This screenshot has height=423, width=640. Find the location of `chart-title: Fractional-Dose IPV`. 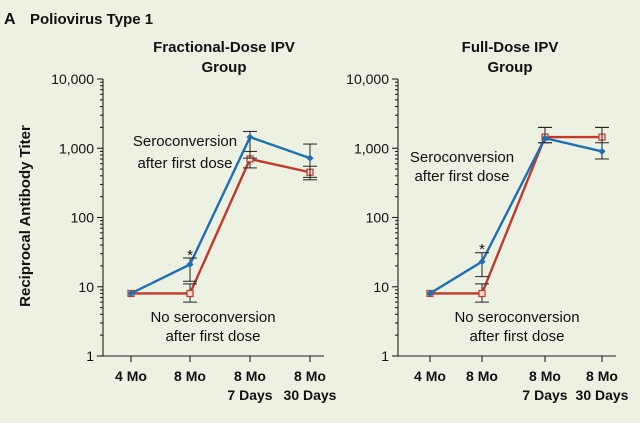

chart-title: Fractional-Dose IPV is located at coordinates (224, 47).